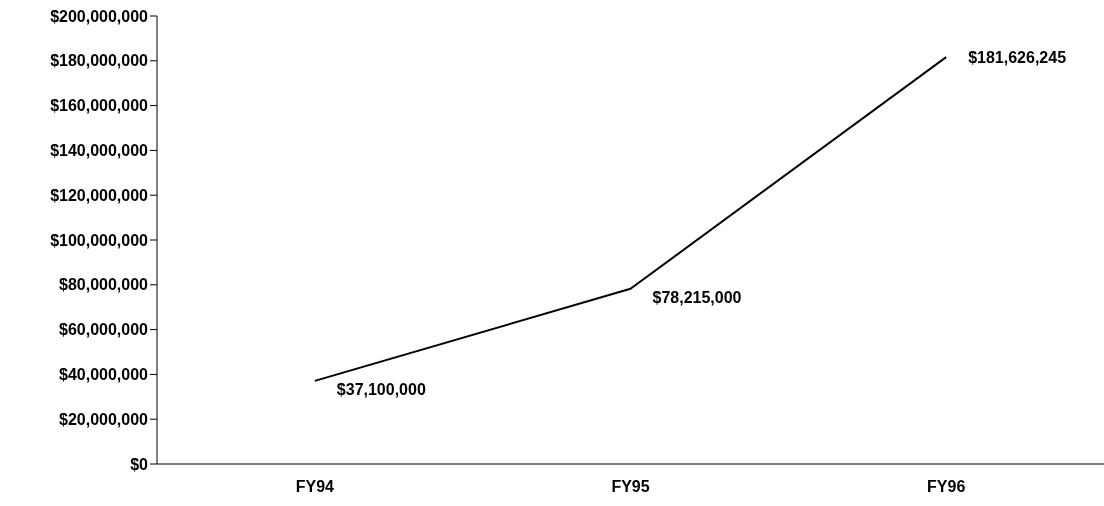 This screenshot has height=506, width=1104. What do you see at coordinates (99, 16) in the screenshot?
I see `y-tick-label: $200,000,000` at bounding box center [99, 16].